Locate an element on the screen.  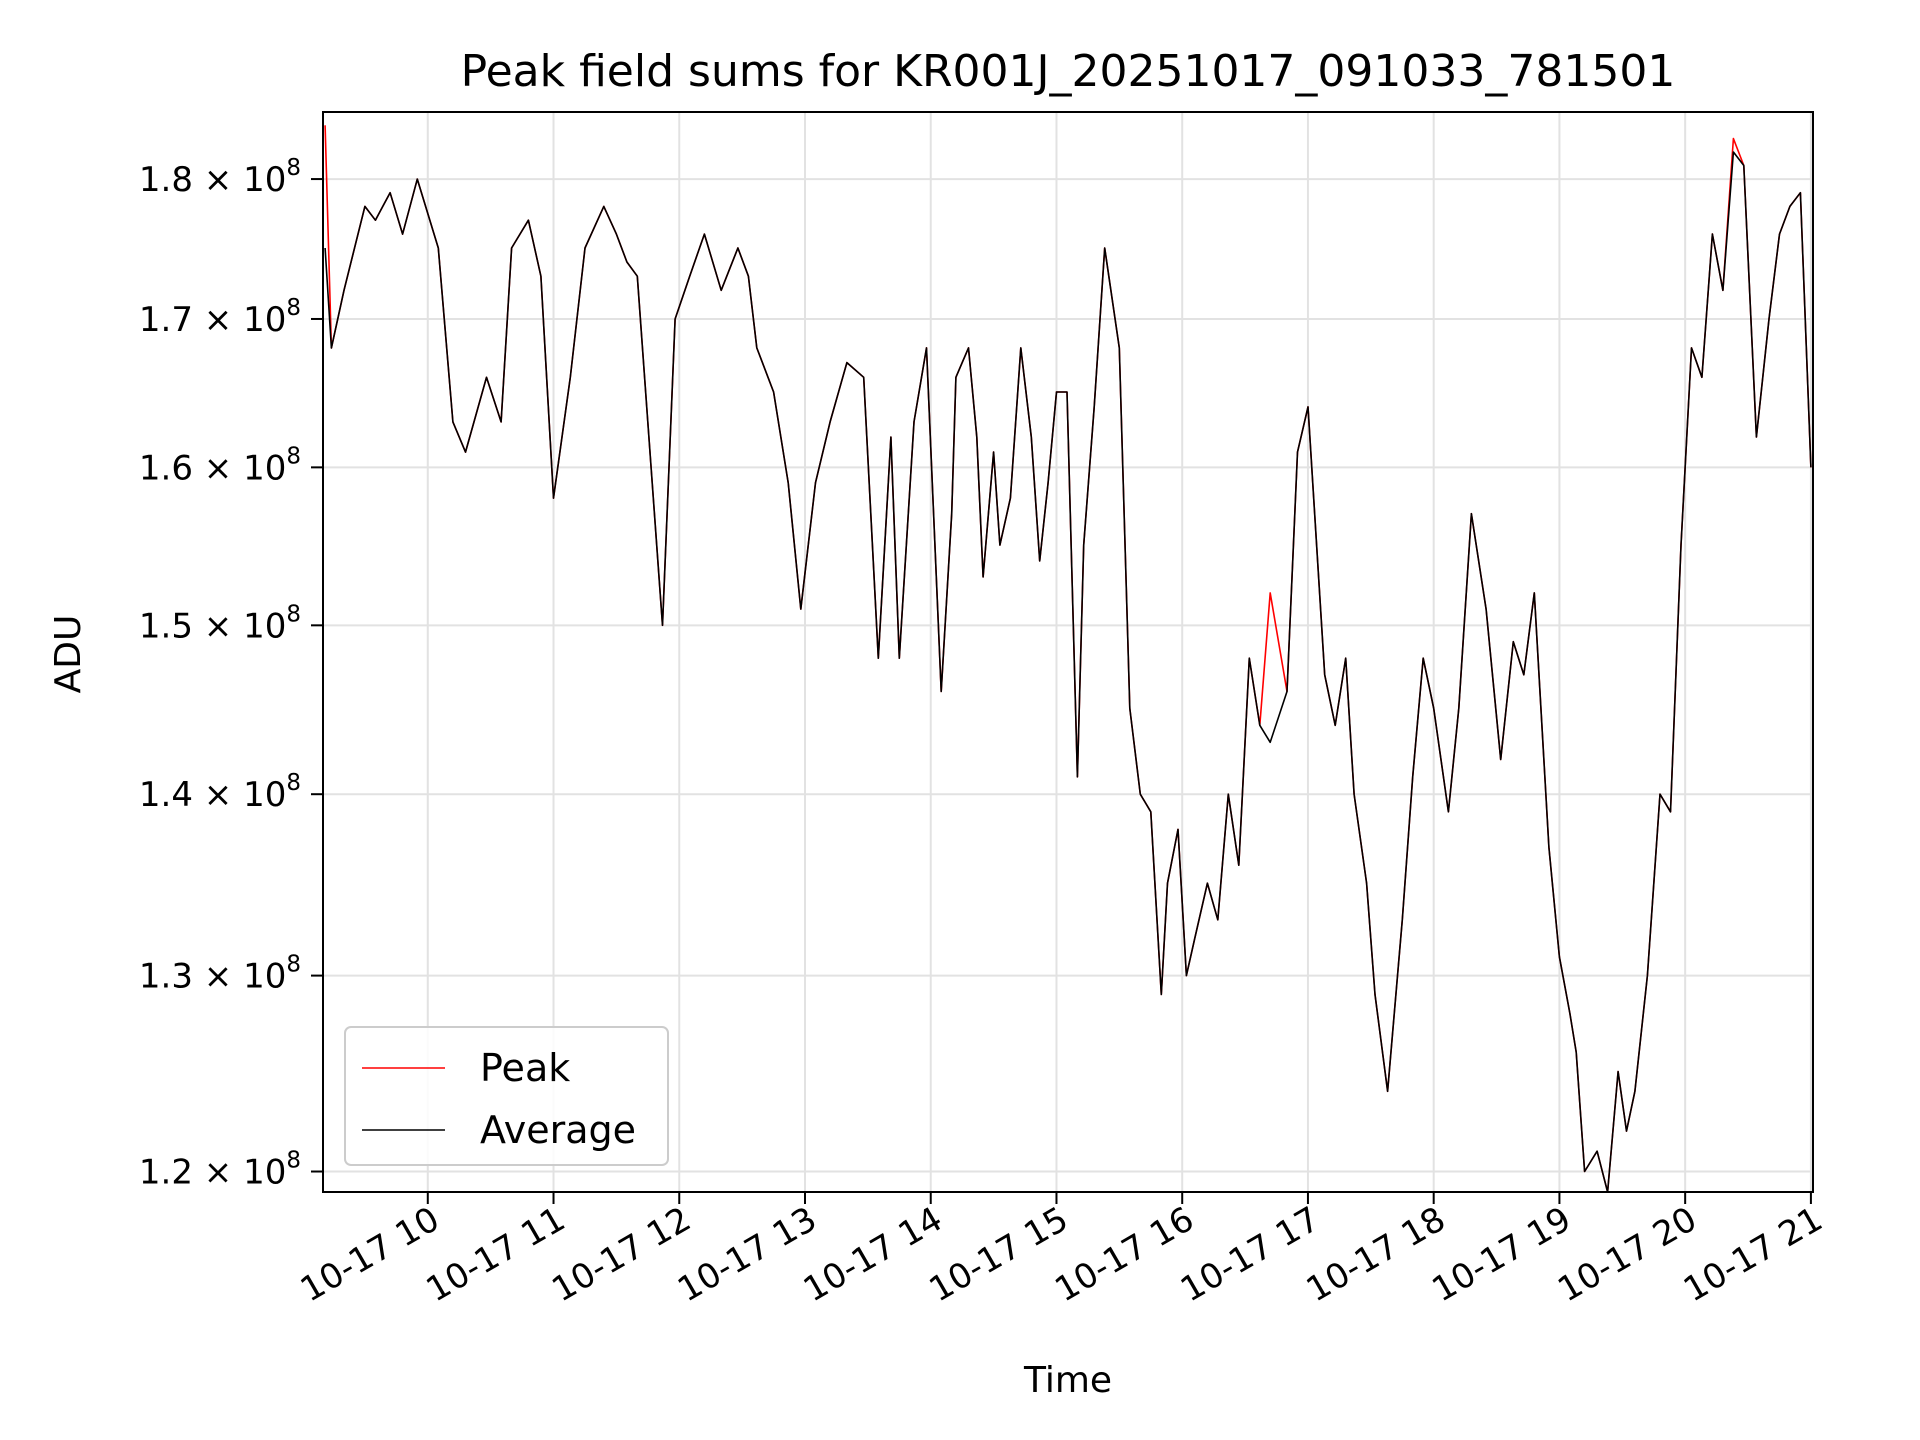
legend-label-average: Average is located at coordinates (558, 1130).